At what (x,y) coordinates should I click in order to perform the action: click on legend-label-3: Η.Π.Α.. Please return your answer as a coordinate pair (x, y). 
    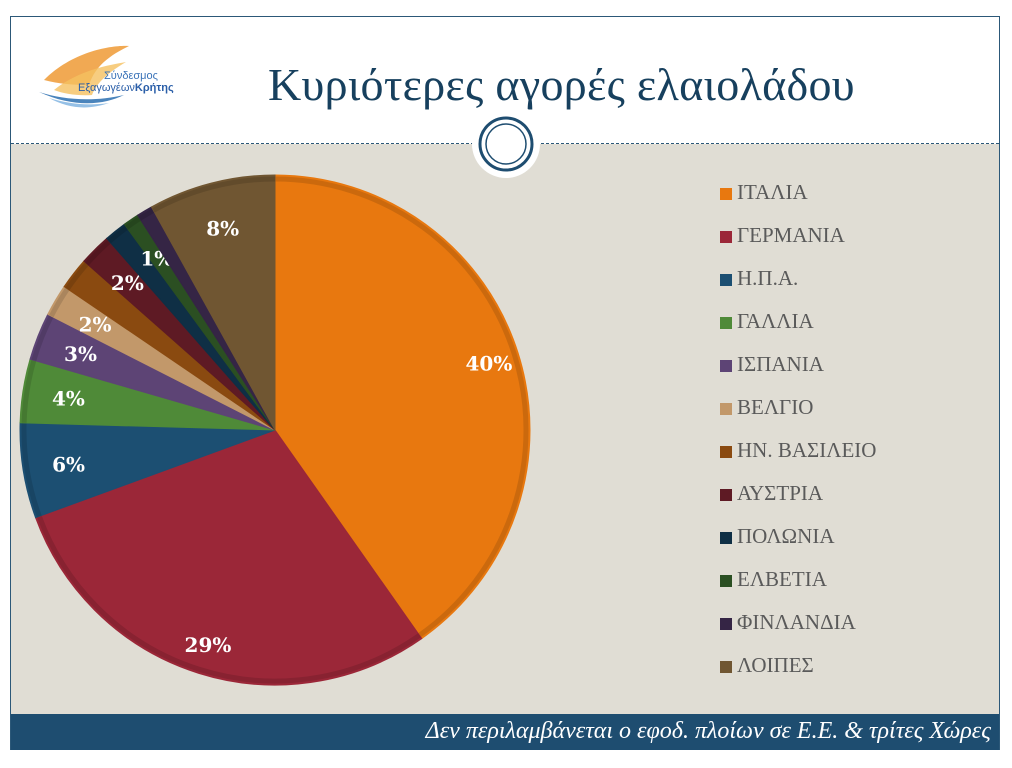
    Looking at the image, I should click on (768, 278).